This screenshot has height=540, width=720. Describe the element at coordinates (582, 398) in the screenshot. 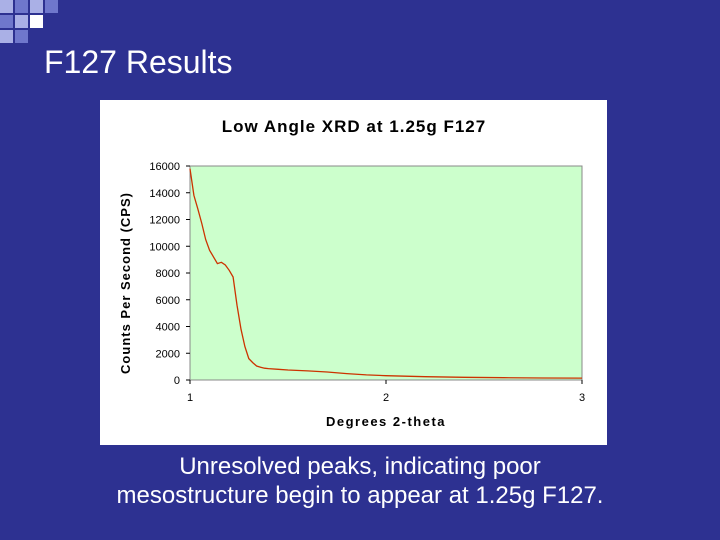

I see `x-tick-label: 3` at that location.